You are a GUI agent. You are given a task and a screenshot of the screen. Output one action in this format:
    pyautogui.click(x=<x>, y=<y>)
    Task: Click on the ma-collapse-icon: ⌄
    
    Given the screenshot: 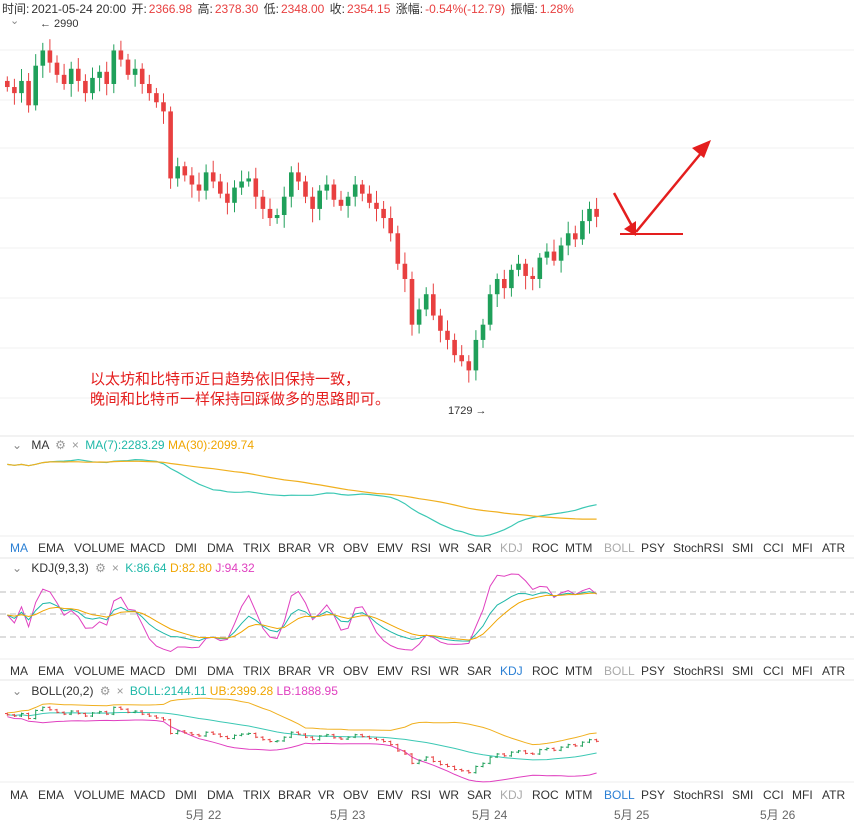 What is the action you would take?
    pyautogui.click(x=17, y=445)
    